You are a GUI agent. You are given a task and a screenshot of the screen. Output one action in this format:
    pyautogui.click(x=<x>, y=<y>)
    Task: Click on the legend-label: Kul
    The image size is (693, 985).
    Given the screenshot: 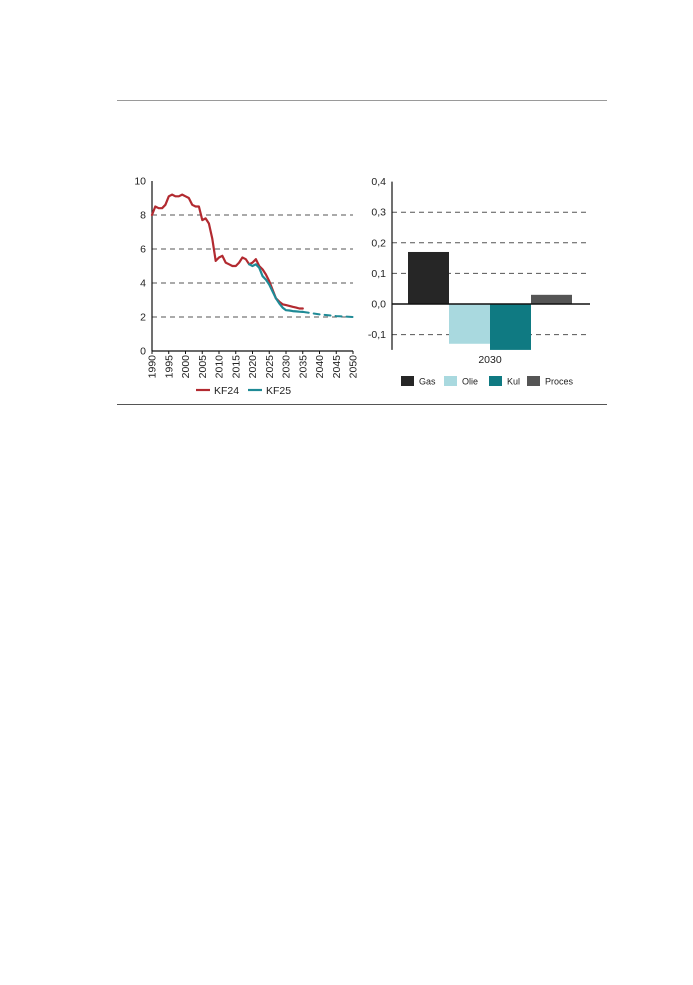 What is the action you would take?
    pyautogui.click(x=513, y=382)
    